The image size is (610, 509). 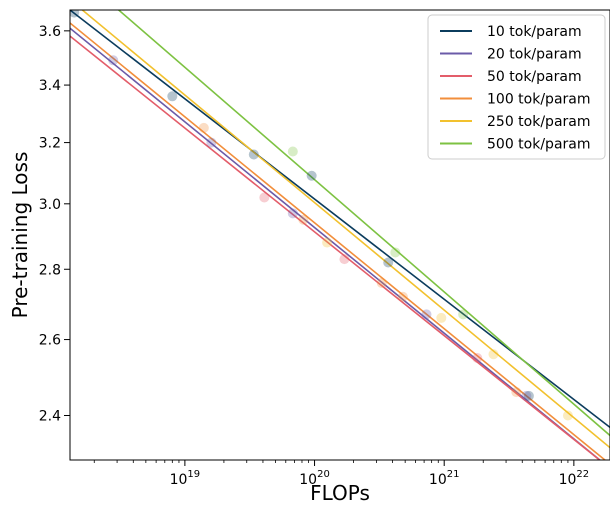 I want to click on y-tick-label: 3.4, so click(x=50, y=86).